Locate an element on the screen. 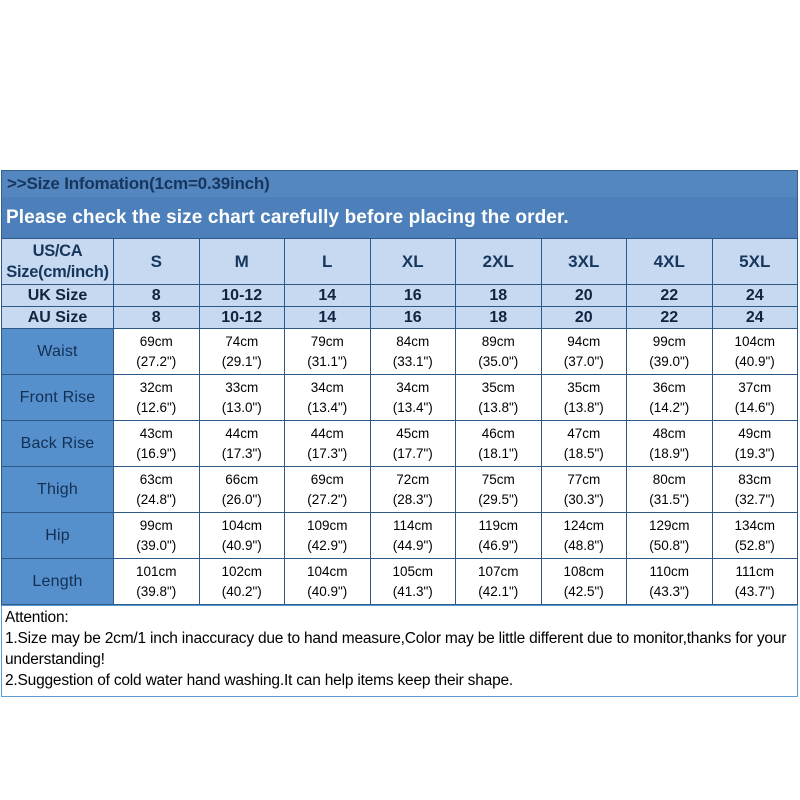  measurement-value-cell: 37cm (14.6") is located at coordinates (754, 397).